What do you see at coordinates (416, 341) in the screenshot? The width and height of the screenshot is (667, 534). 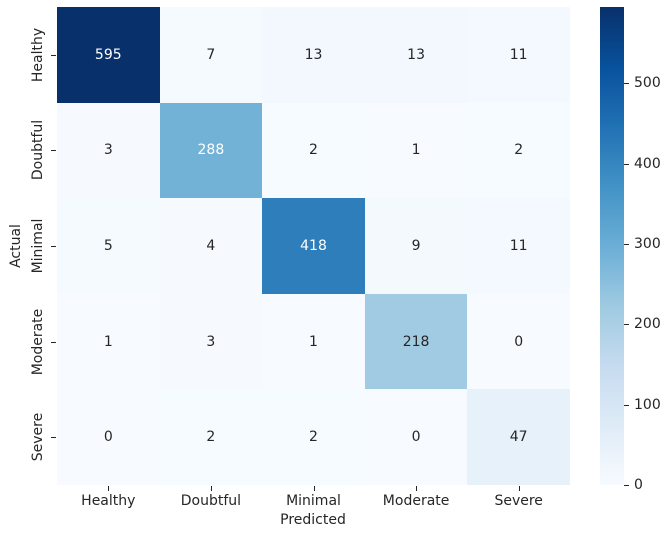 I see `heatmap-cell: 218` at bounding box center [416, 341].